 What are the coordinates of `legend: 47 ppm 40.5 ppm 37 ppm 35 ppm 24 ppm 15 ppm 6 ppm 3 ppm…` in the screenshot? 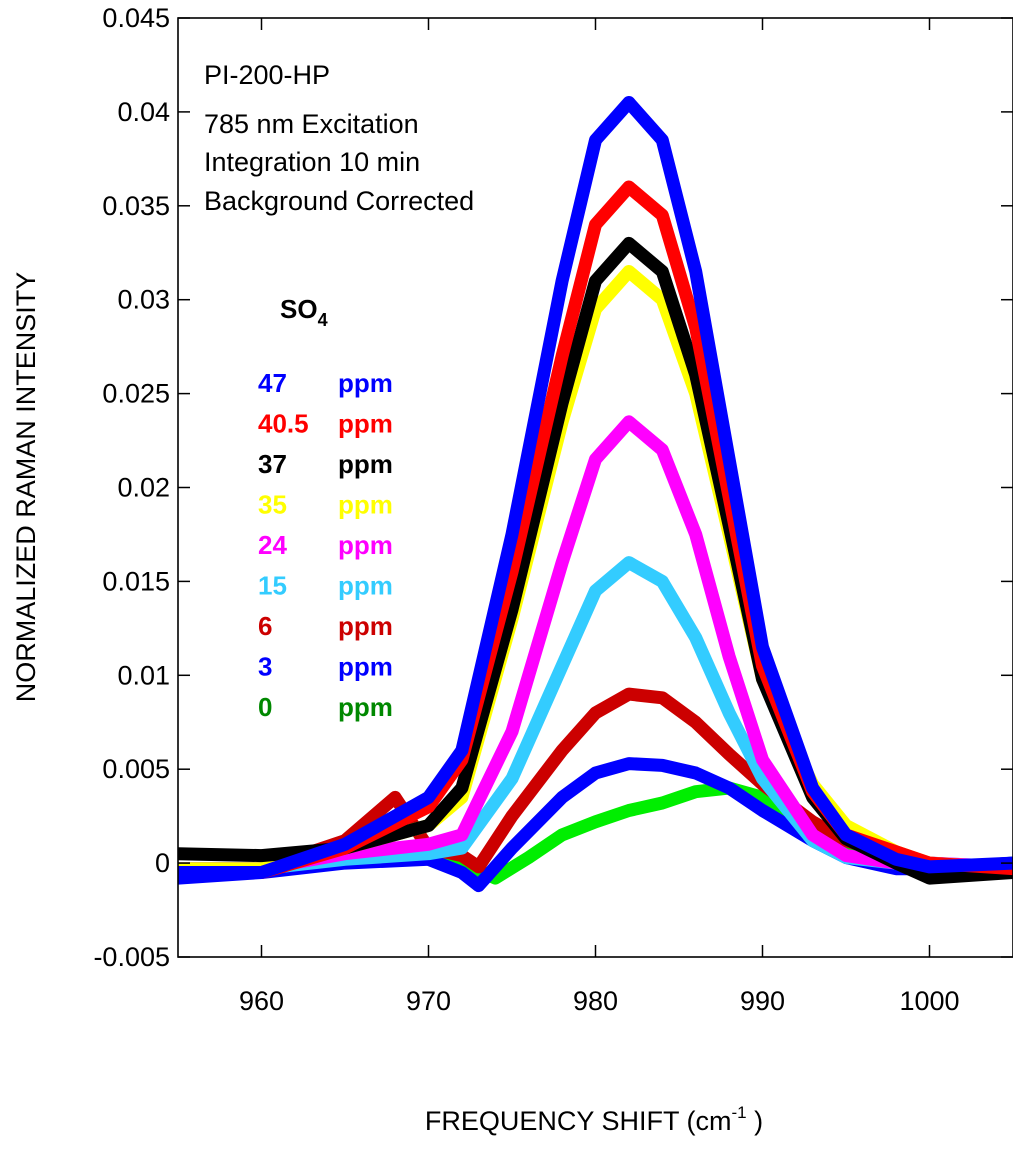 It's located at (325, 545).